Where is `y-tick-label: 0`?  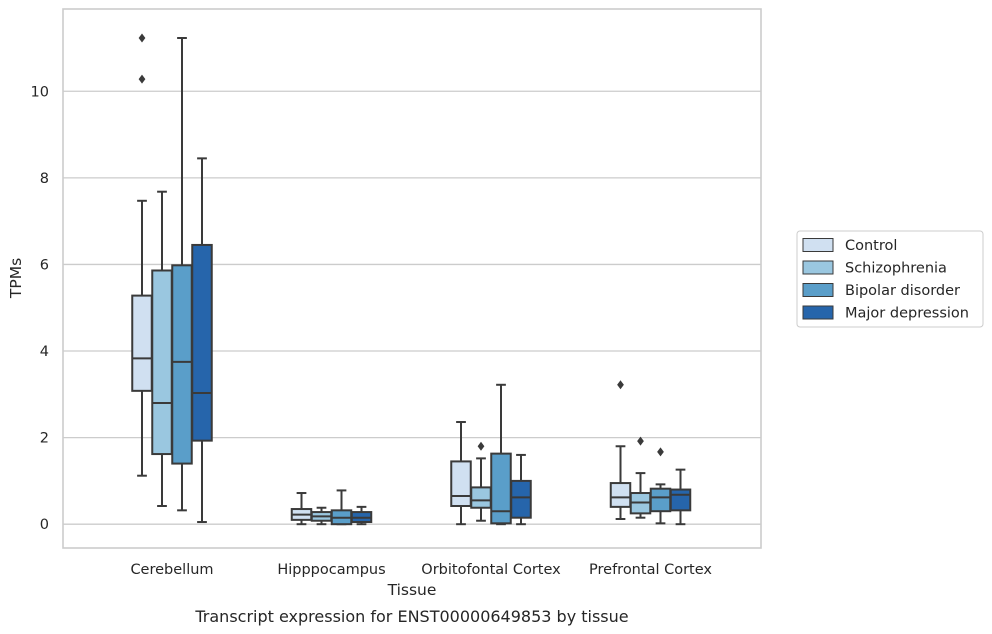 y-tick-label: 0 is located at coordinates (44, 525).